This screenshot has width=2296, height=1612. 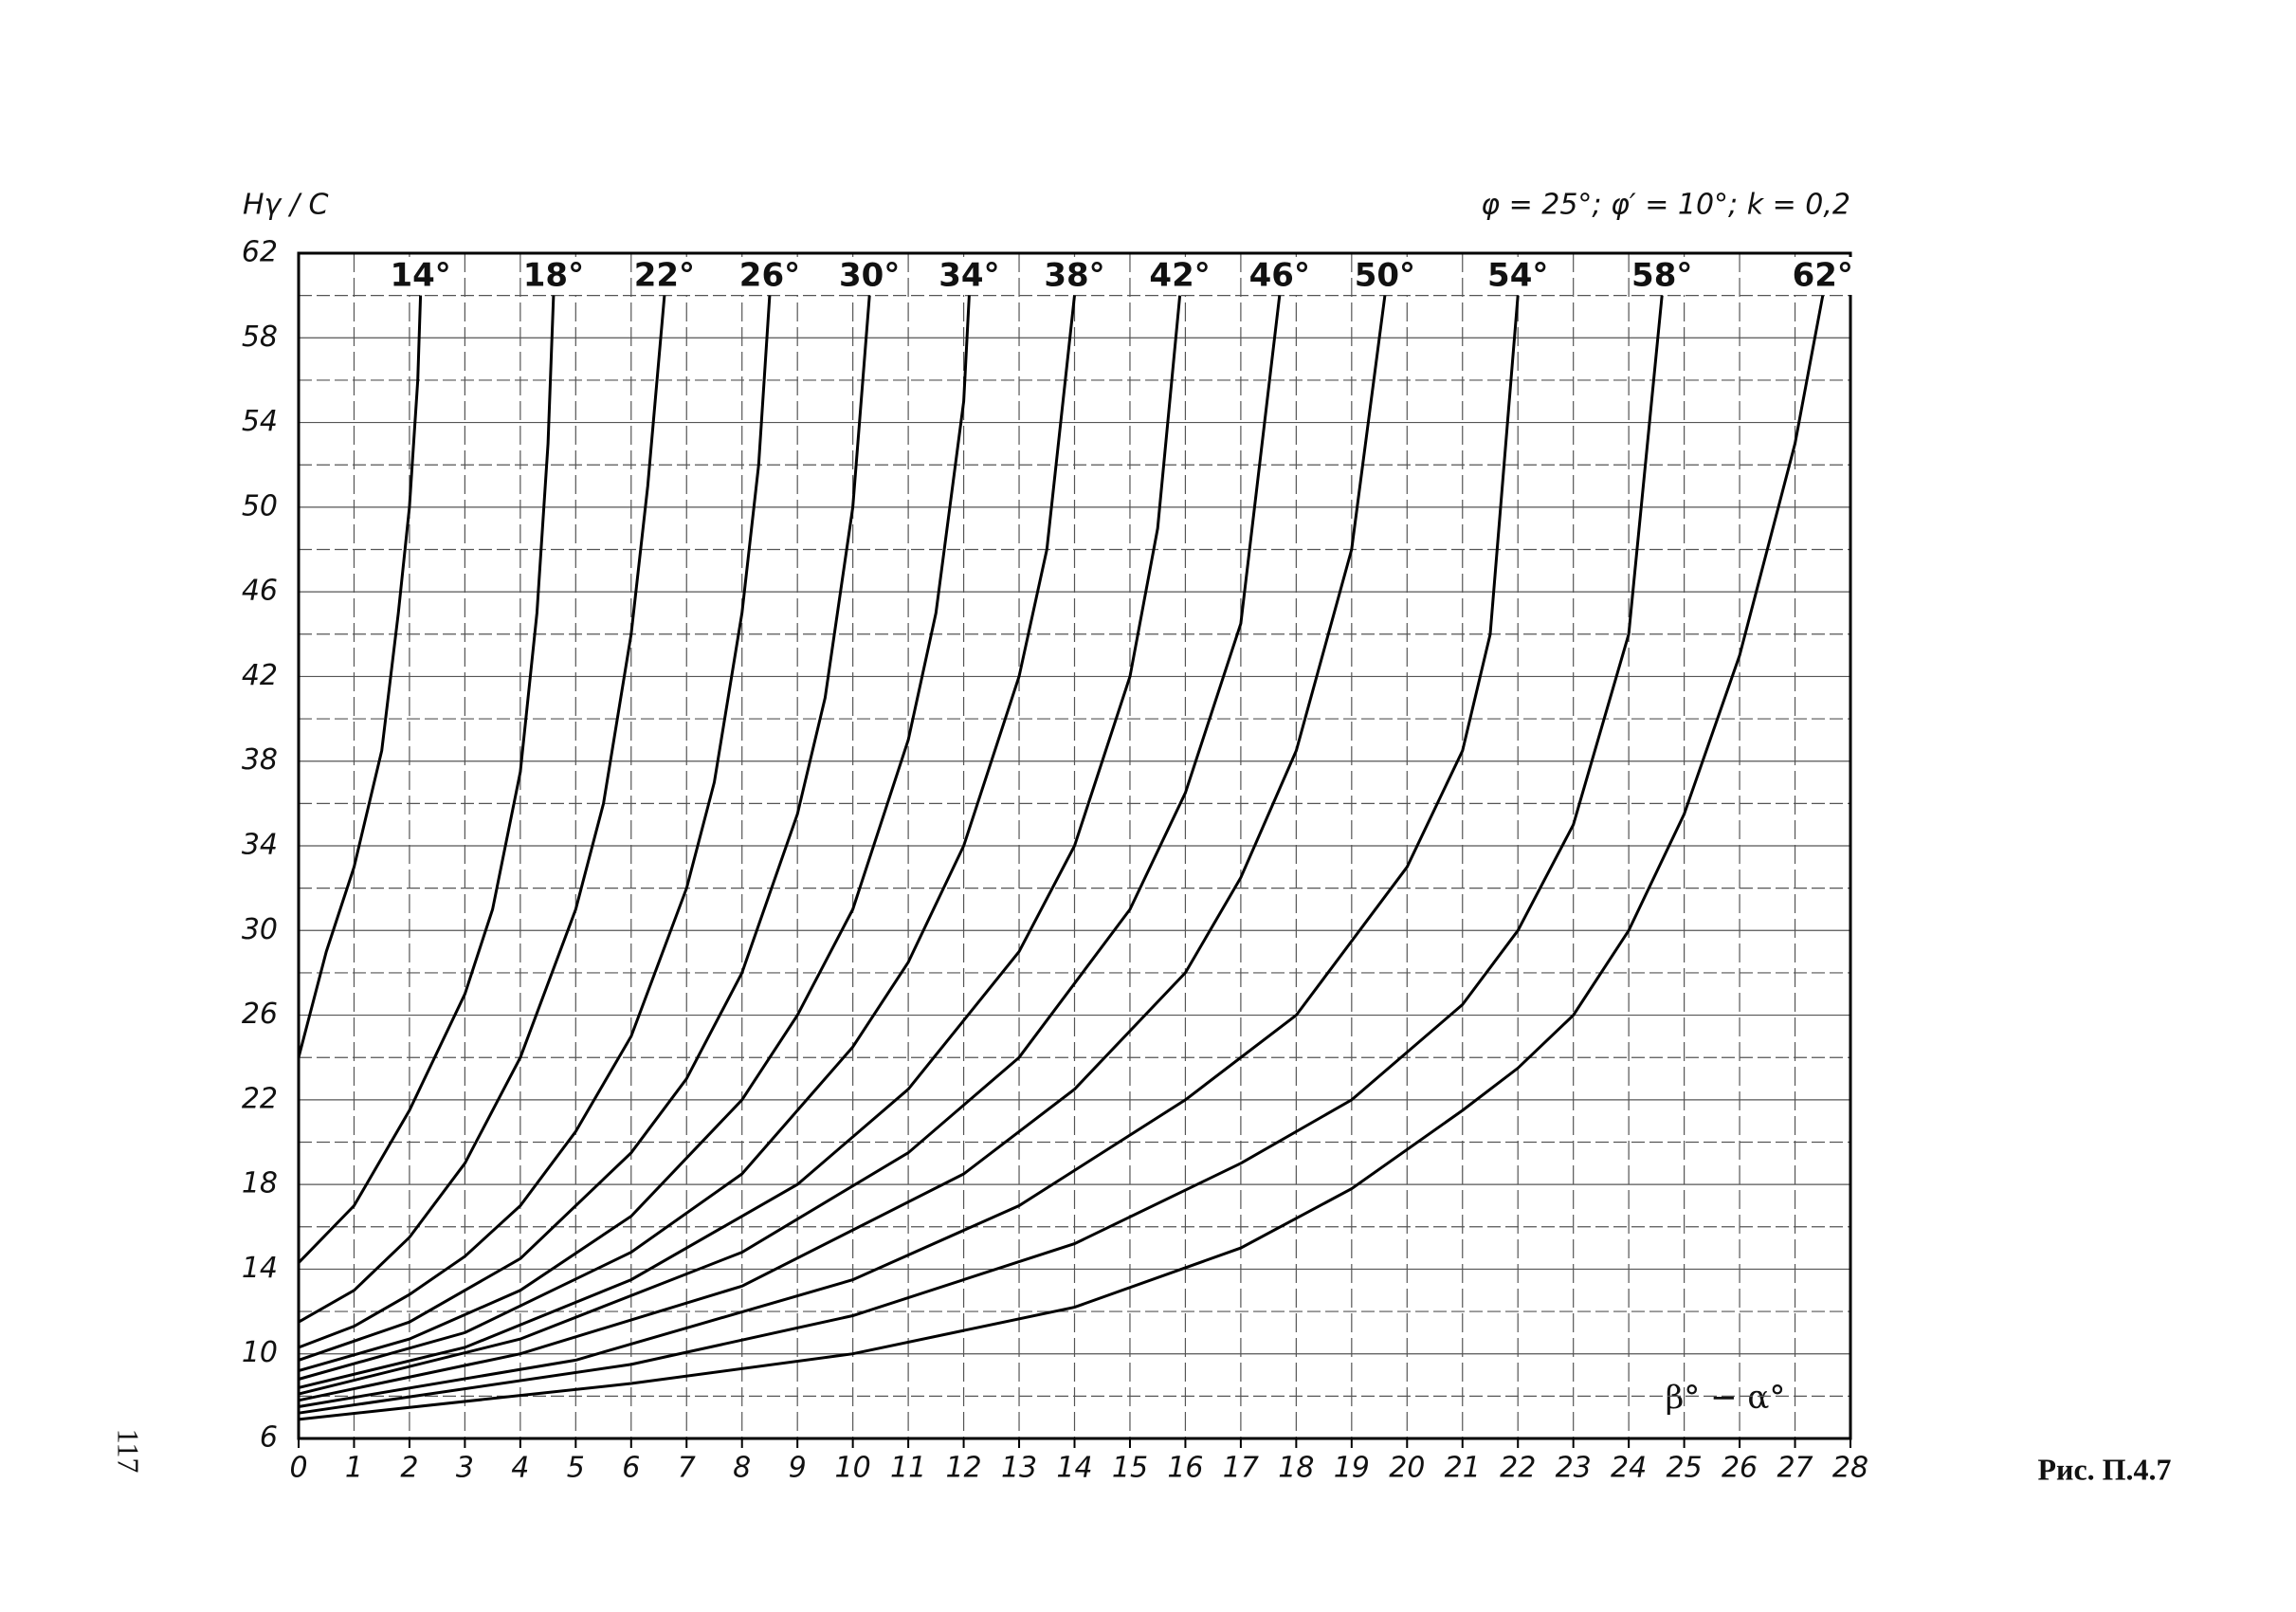 I want to click on y-tick-label: 26, so click(x=260, y=1015).